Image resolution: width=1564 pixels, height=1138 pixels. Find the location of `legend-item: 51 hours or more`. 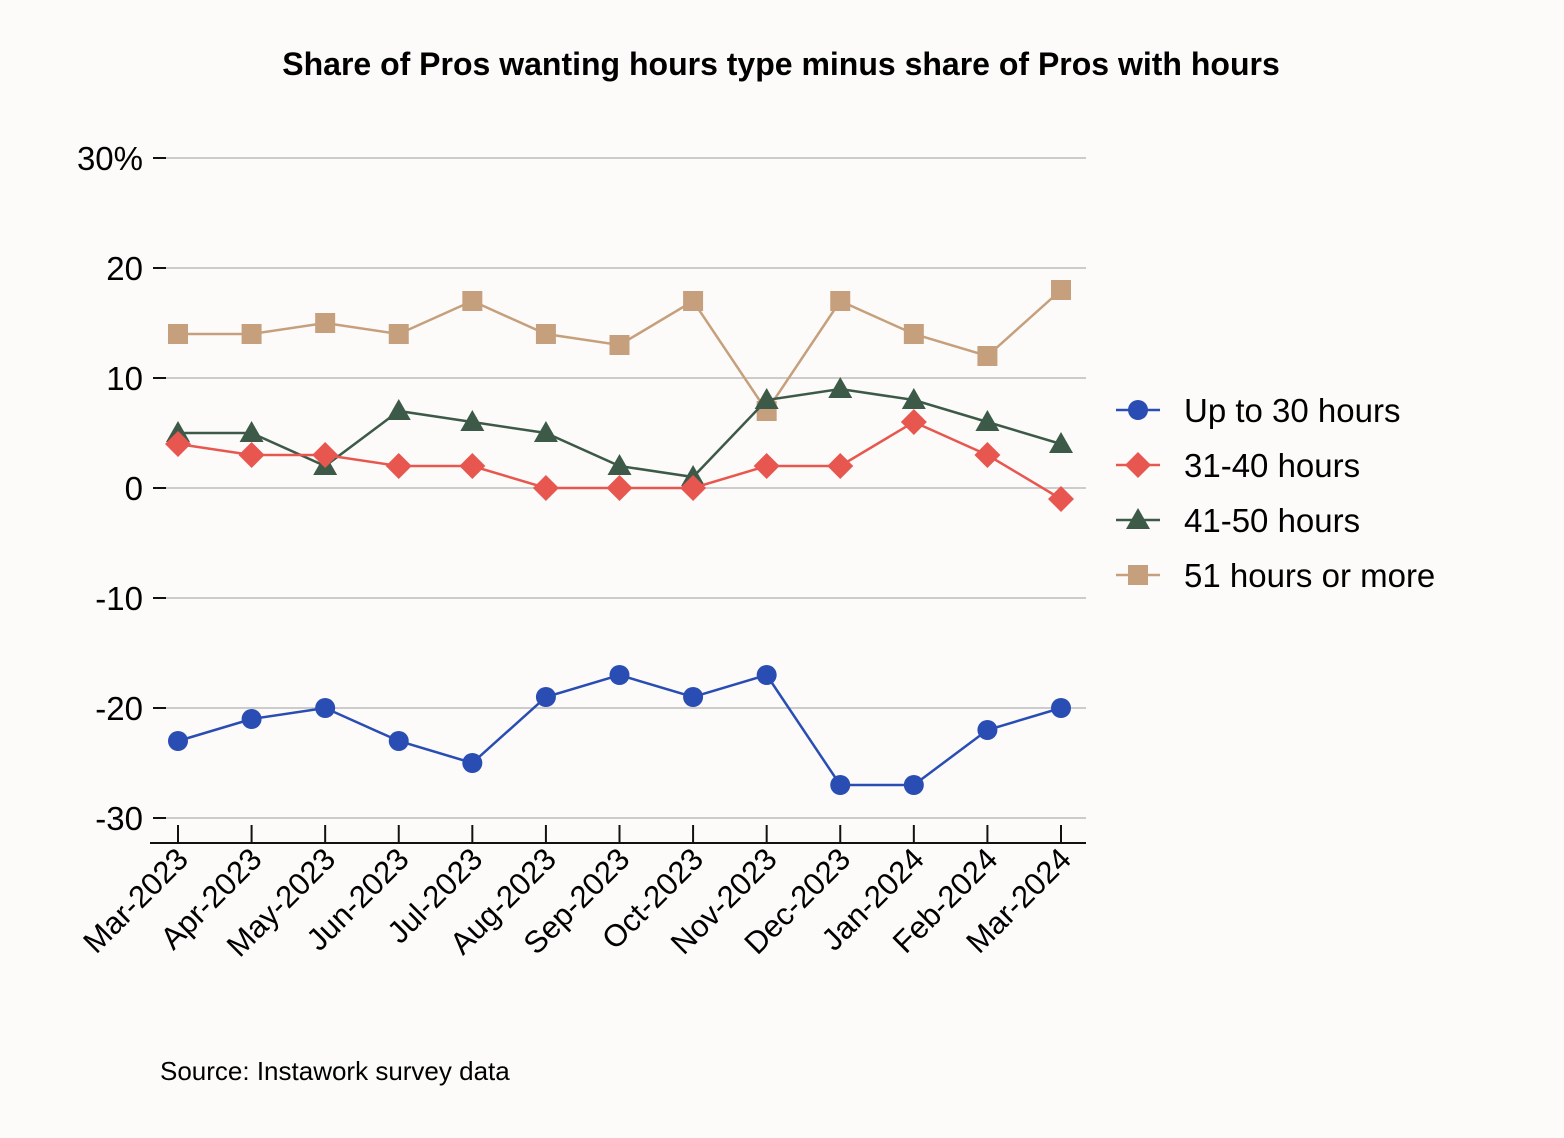

legend-item: 51 hours or more is located at coordinates (1275, 575).